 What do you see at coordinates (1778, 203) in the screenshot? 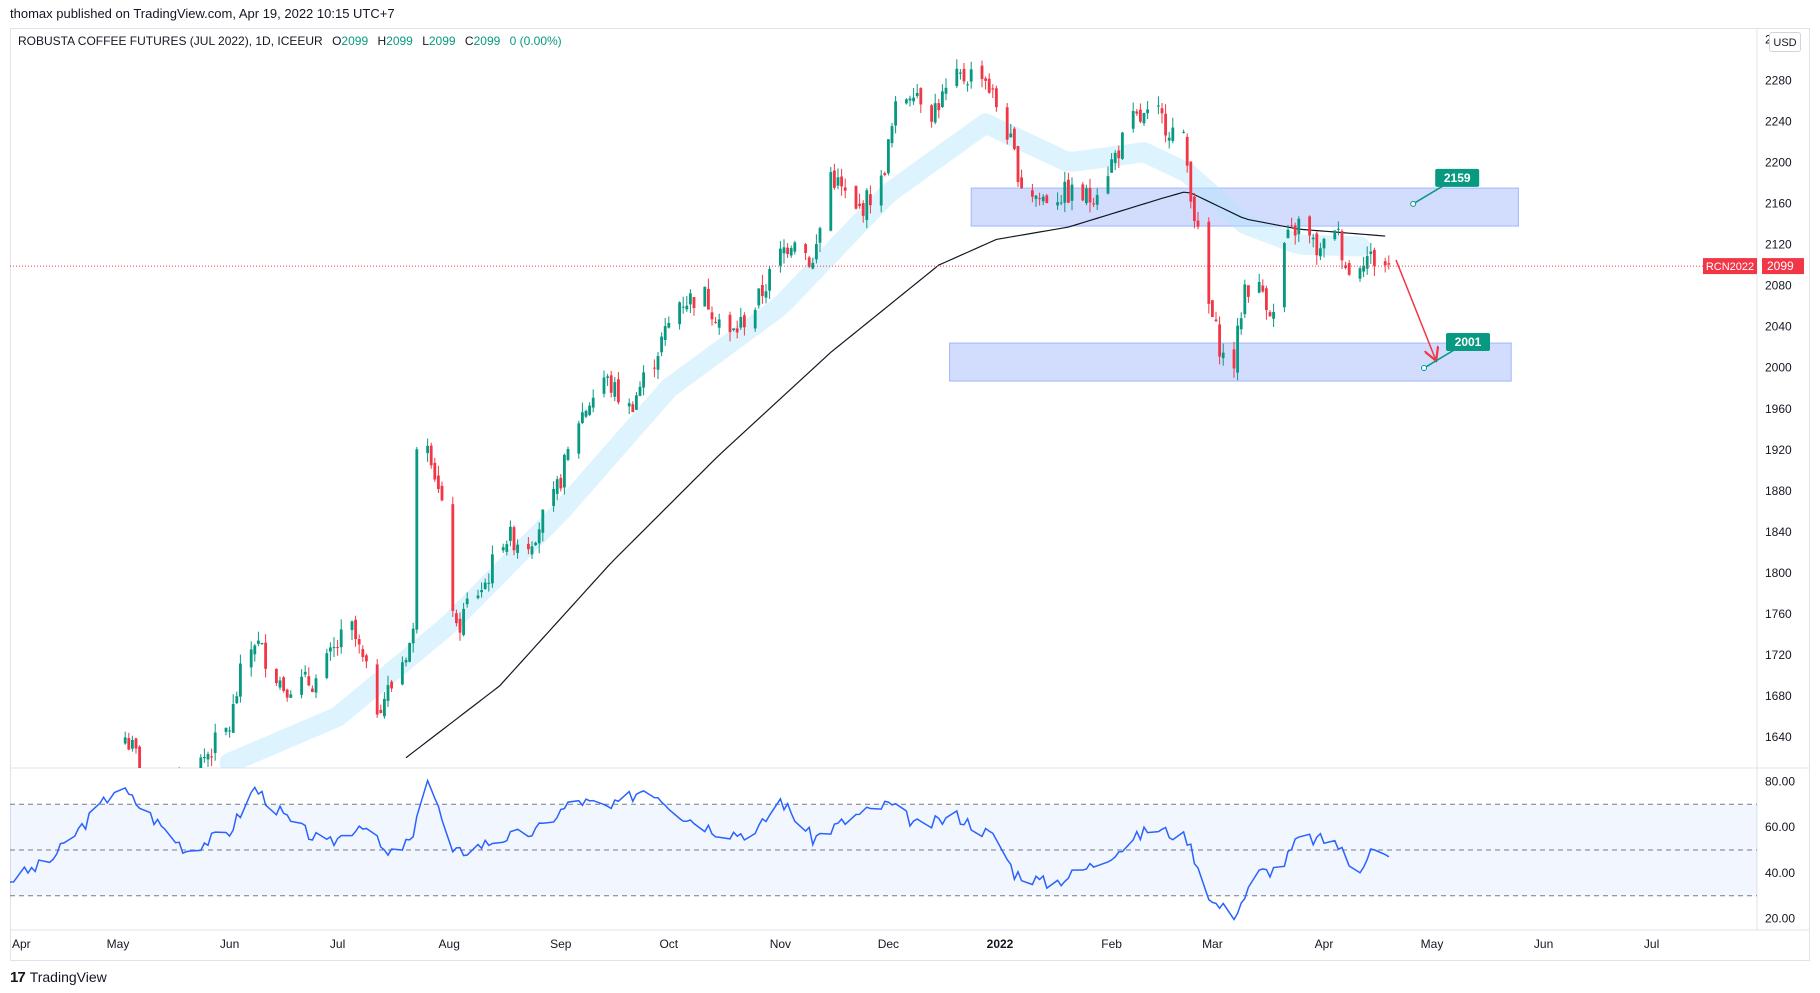
I see `price-tick-label: 2160` at bounding box center [1778, 203].